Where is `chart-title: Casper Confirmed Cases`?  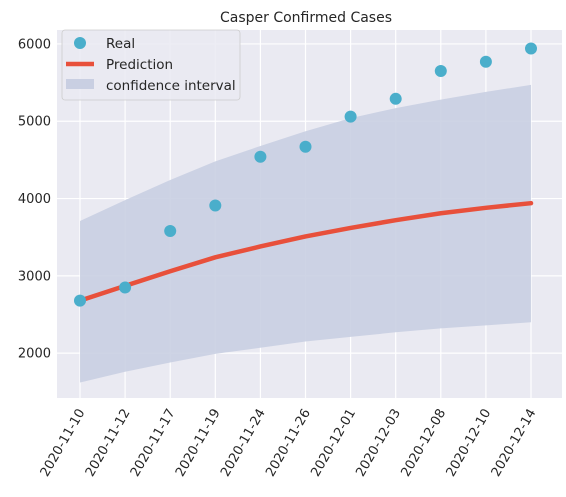 chart-title: Casper Confirmed Cases is located at coordinates (306, 18).